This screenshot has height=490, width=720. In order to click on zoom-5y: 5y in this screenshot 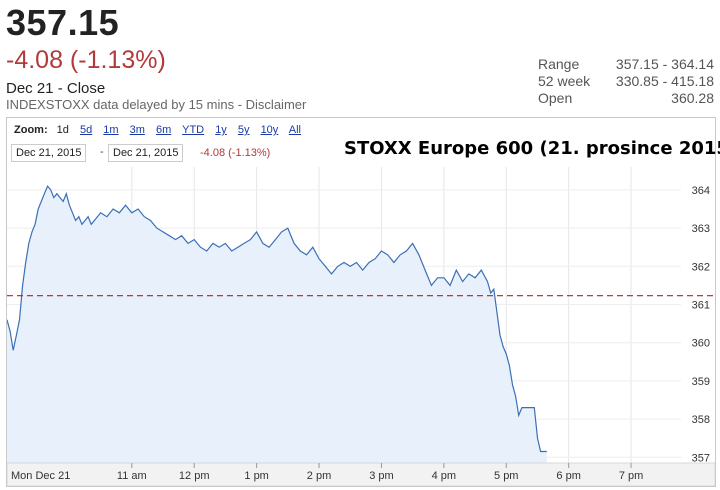, I will do `click(243, 130)`.